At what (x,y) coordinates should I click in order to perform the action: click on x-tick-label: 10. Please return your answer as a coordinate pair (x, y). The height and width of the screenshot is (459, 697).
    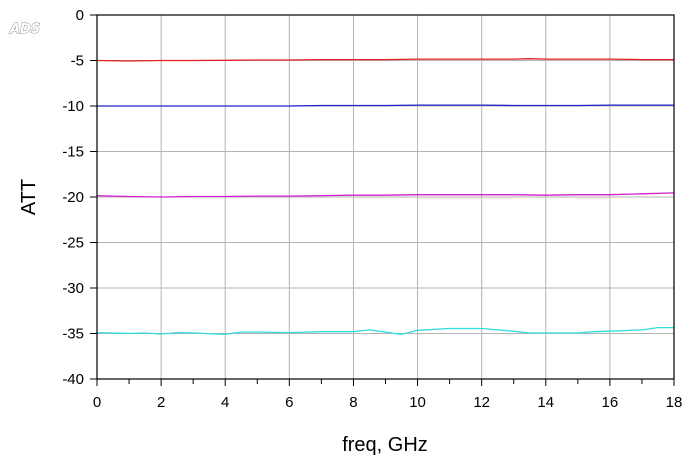
    Looking at the image, I should click on (417, 402).